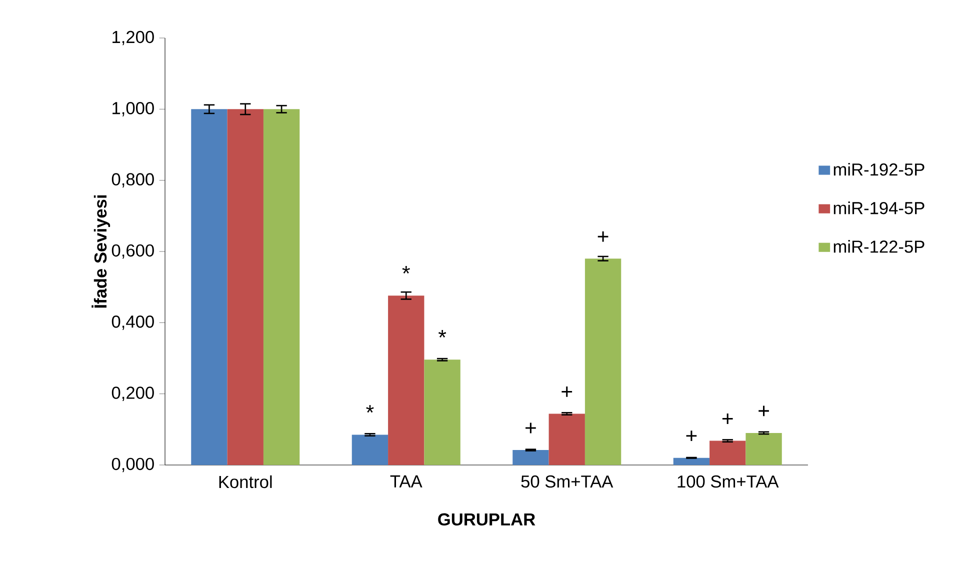 Image resolution: width=958 pixels, height=582 pixels. I want to click on x-axis-title: GURUPLAR, so click(487, 519).